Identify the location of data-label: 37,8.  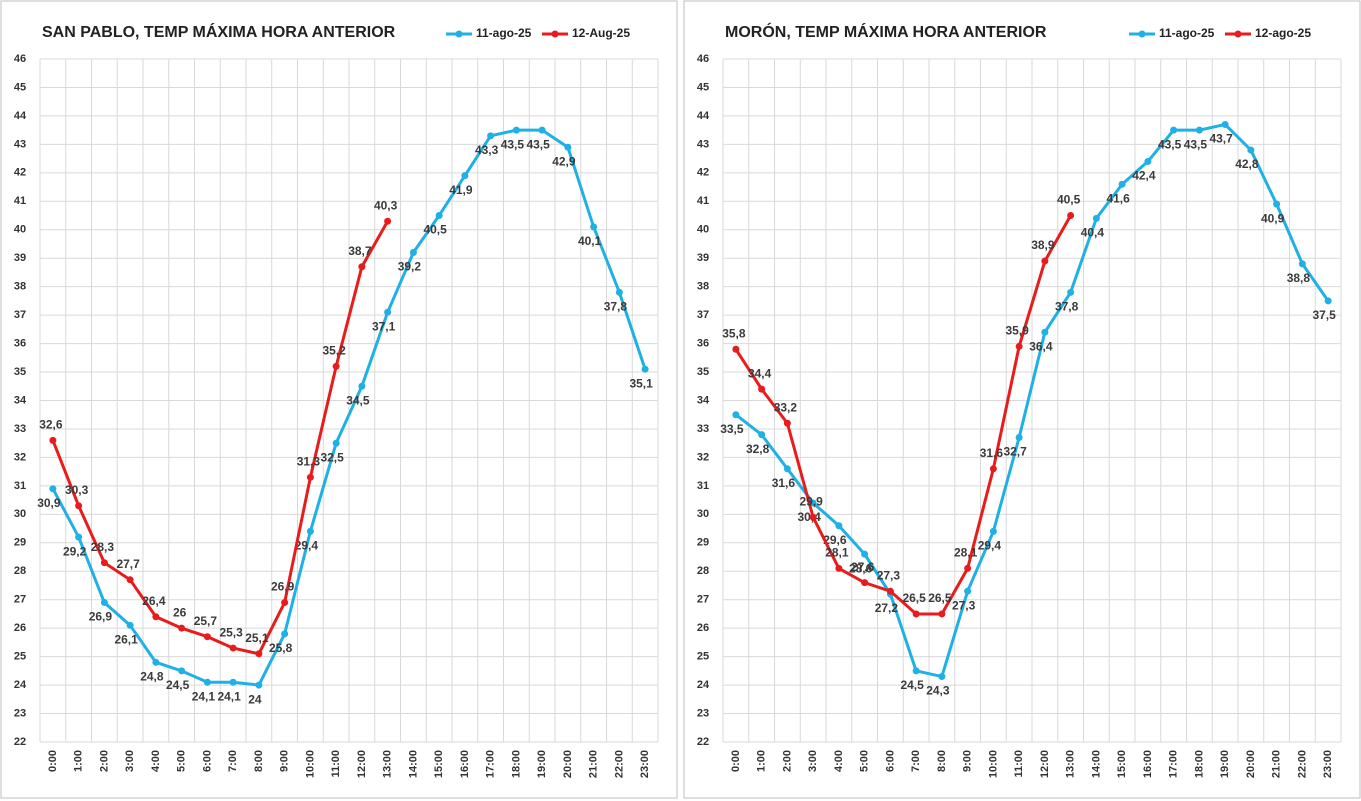
(616, 307).